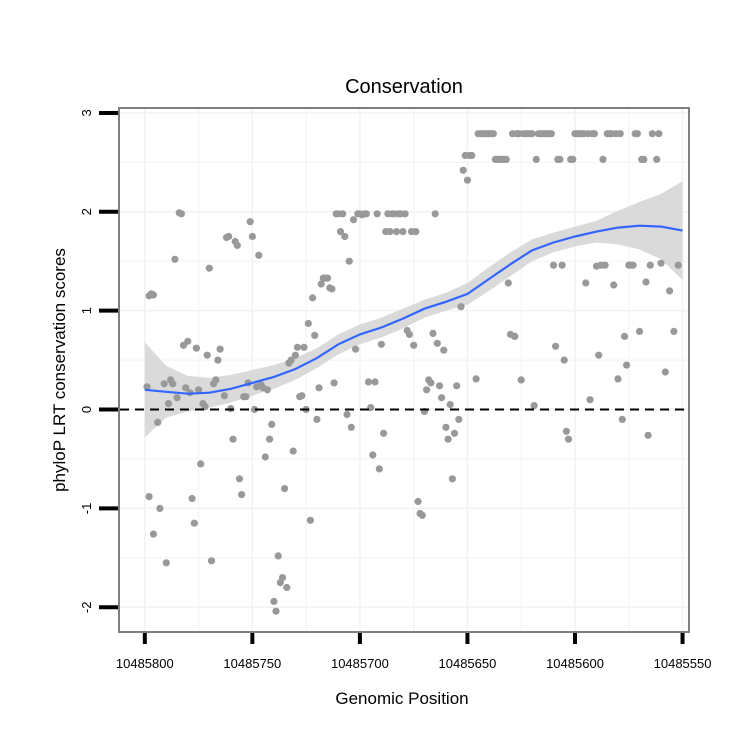  I want to click on y-axis-label: phyloP LRT conservation scores, so click(59, 370).